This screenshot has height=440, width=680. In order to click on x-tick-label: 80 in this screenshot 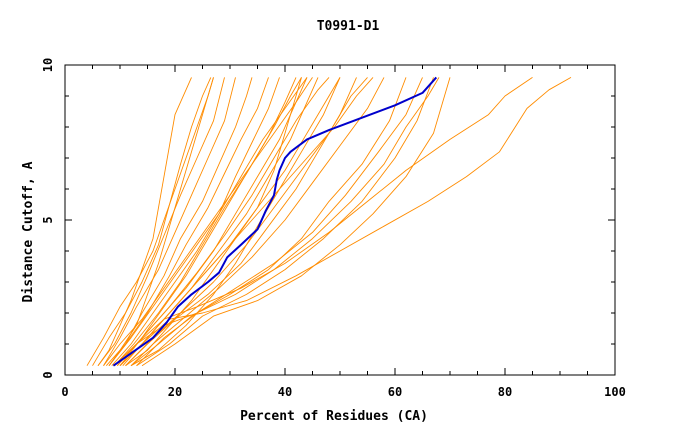, I will do `click(505, 392)`.